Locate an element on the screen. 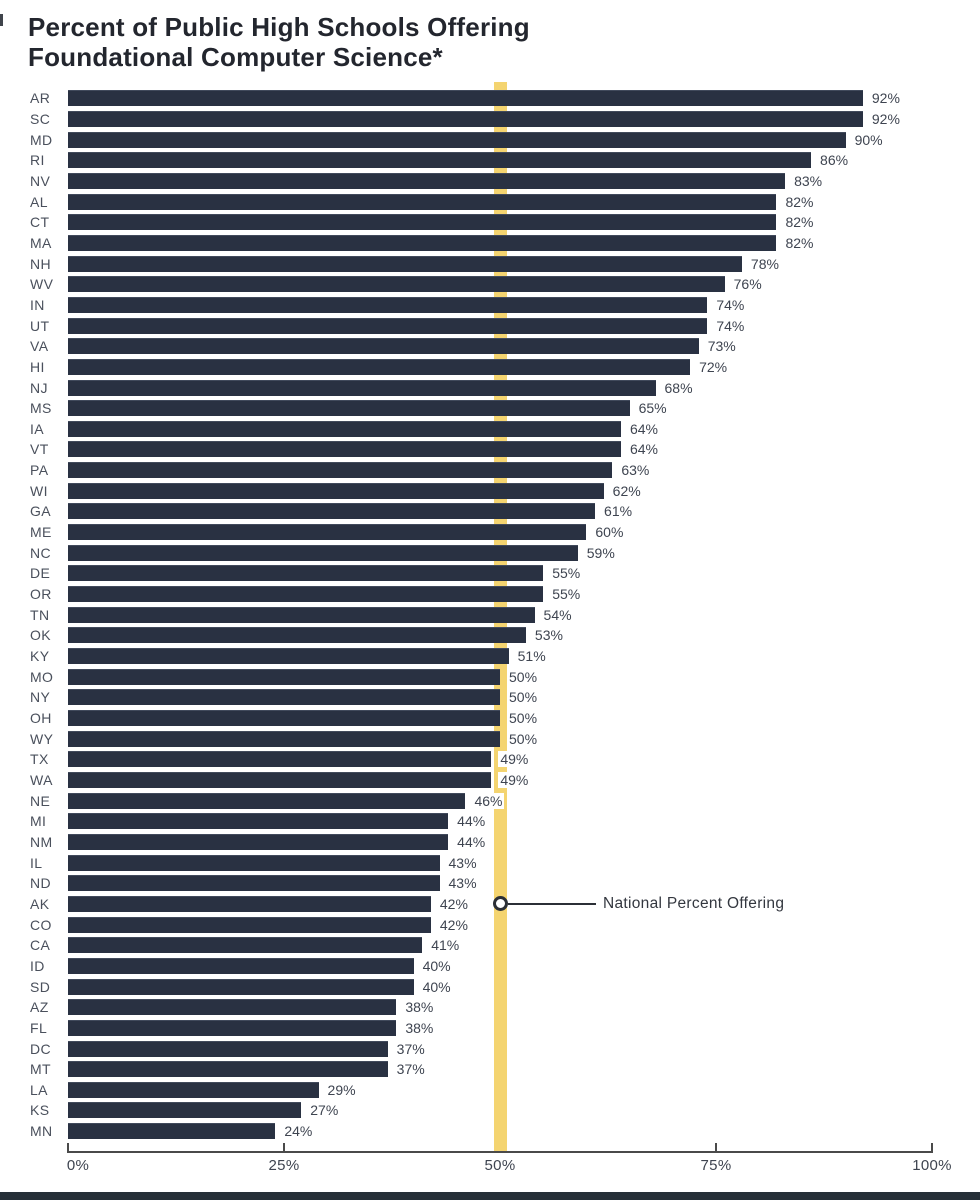 This screenshot has width=980, height=1200. value-label: 38% is located at coordinates (419, 1027).